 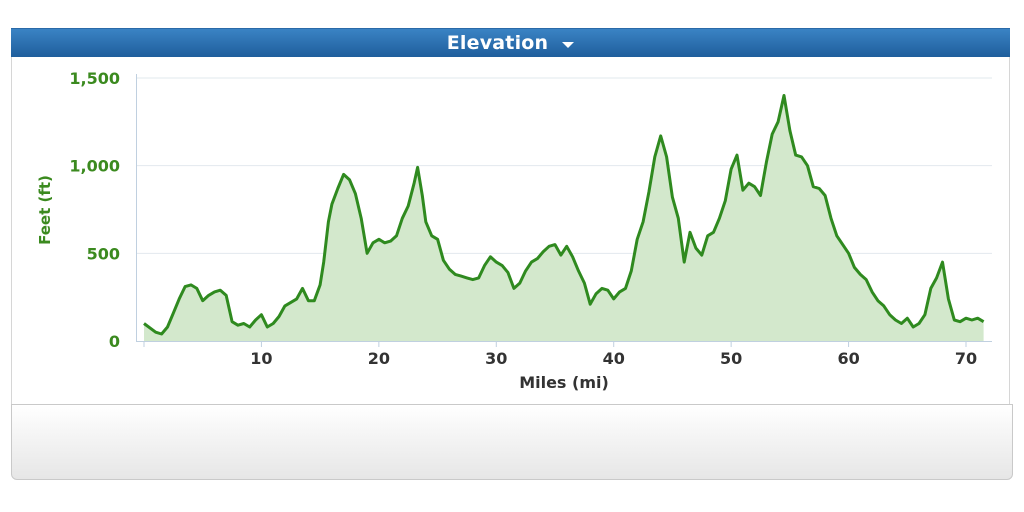 I want to click on y-tick-label: 1,000, so click(x=94, y=166).